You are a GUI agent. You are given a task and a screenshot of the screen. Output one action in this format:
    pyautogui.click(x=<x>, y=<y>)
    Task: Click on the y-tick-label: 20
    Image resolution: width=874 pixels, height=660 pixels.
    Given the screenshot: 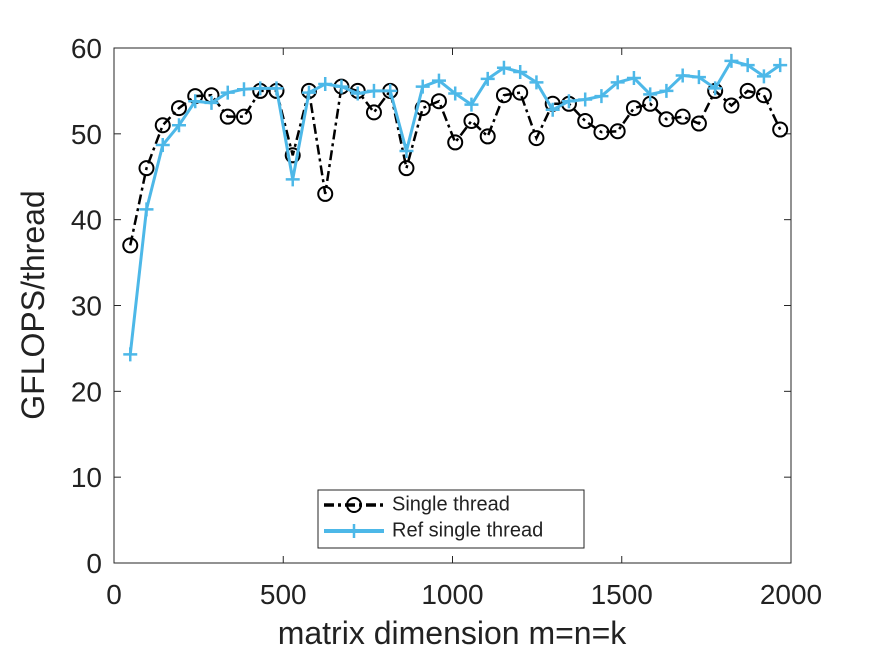 What is the action you would take?
    pyautogui.click(x=86, y=391)
    